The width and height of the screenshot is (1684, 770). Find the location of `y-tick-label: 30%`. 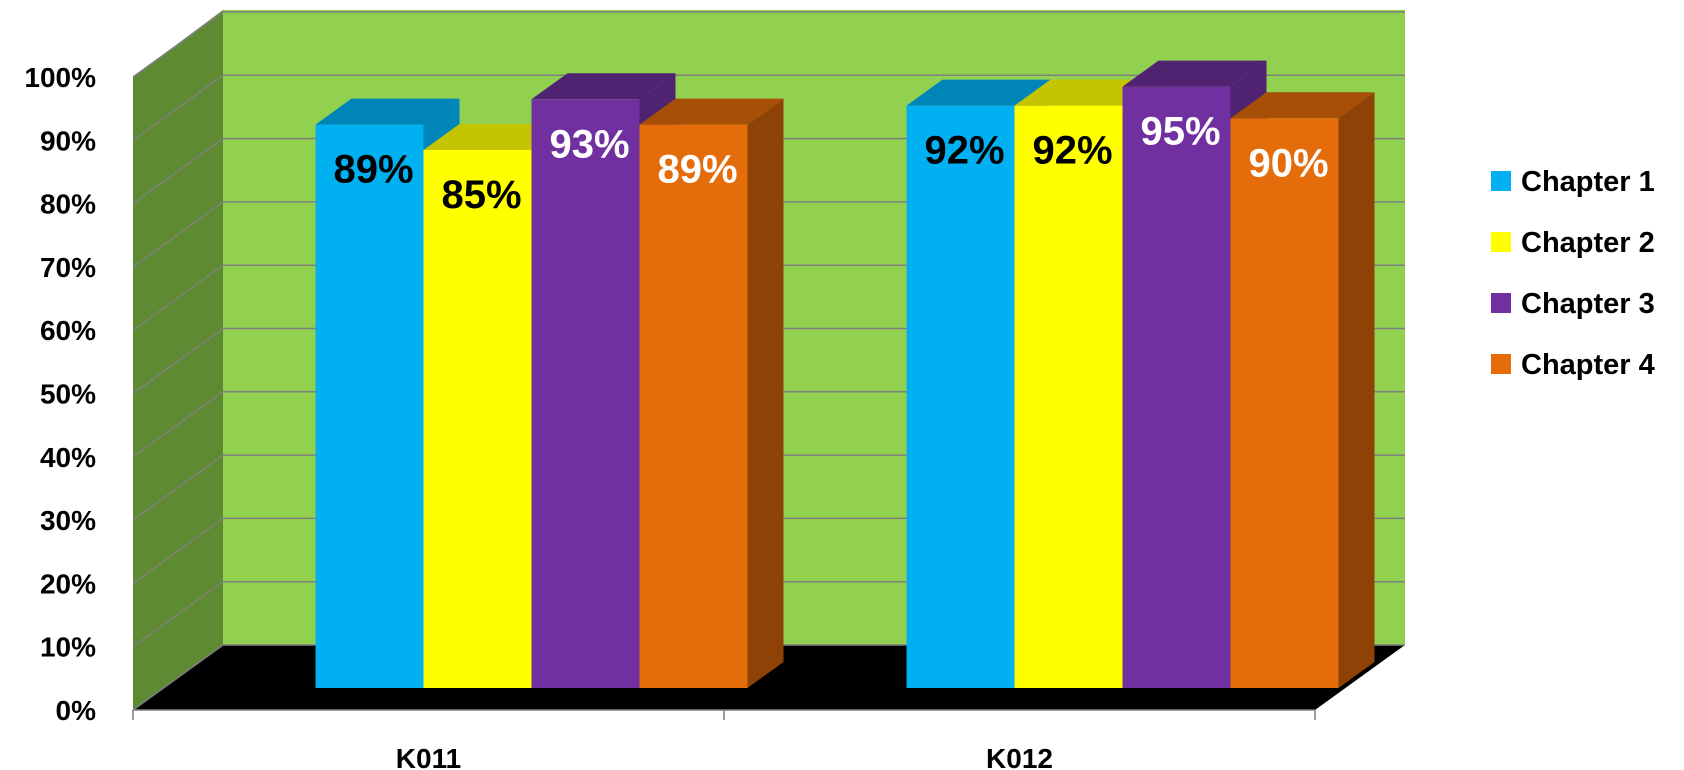

y-tick-label: 30% is located at coordinates (68, 520).